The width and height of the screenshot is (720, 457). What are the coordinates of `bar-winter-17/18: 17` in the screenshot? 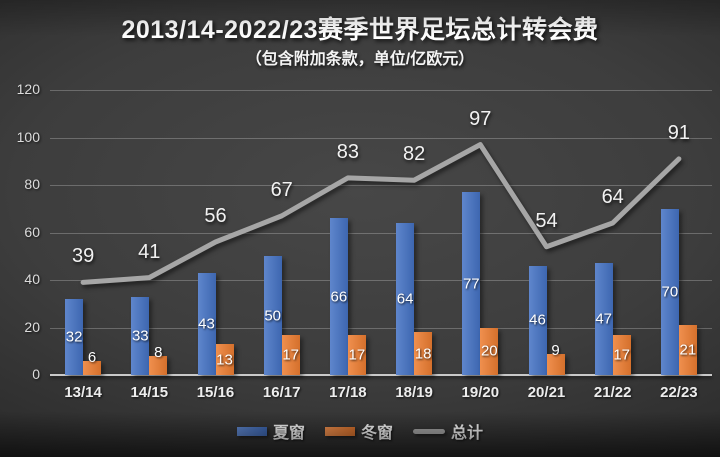 It's located at (356, 354).